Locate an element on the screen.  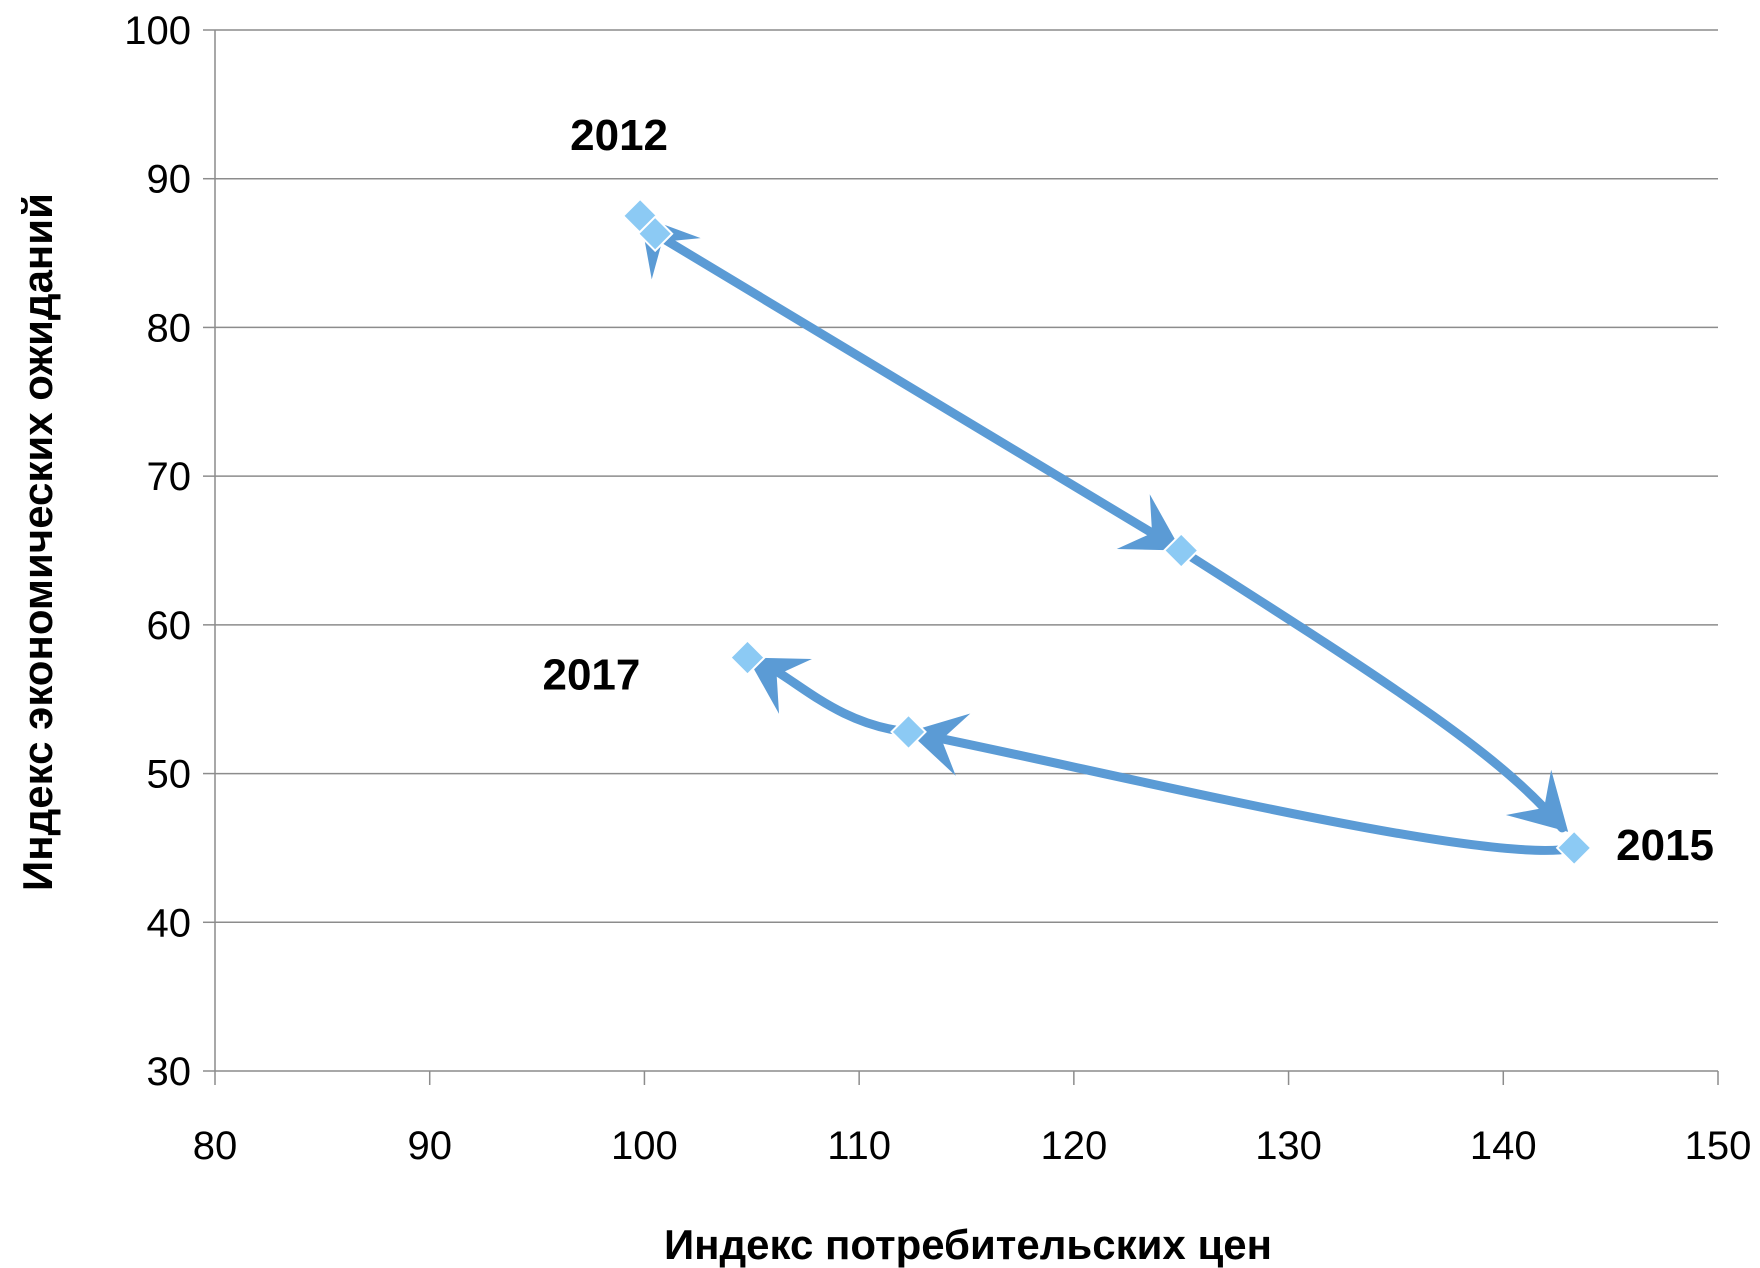
x-tick-label: 80 is located at coordinates (215, 1146).